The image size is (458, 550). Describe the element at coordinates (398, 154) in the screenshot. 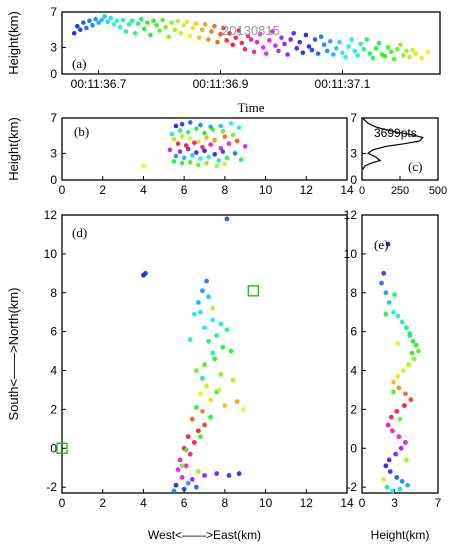

I see `panel-c-height-histogram: 0 250 500 0 3 7 (c) 3699pts` at that location.